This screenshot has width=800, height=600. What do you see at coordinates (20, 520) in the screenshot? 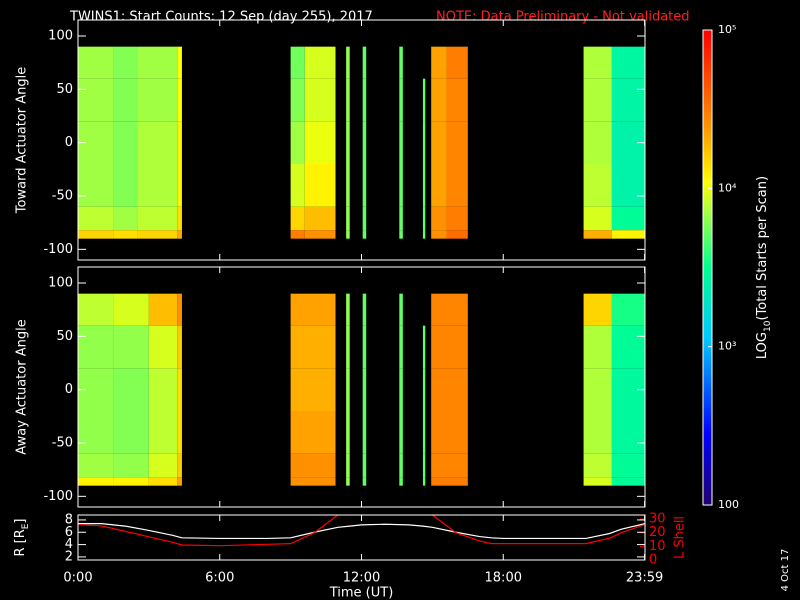
I see `y-axis-label-part: ]` at bounding box center [20, 520].